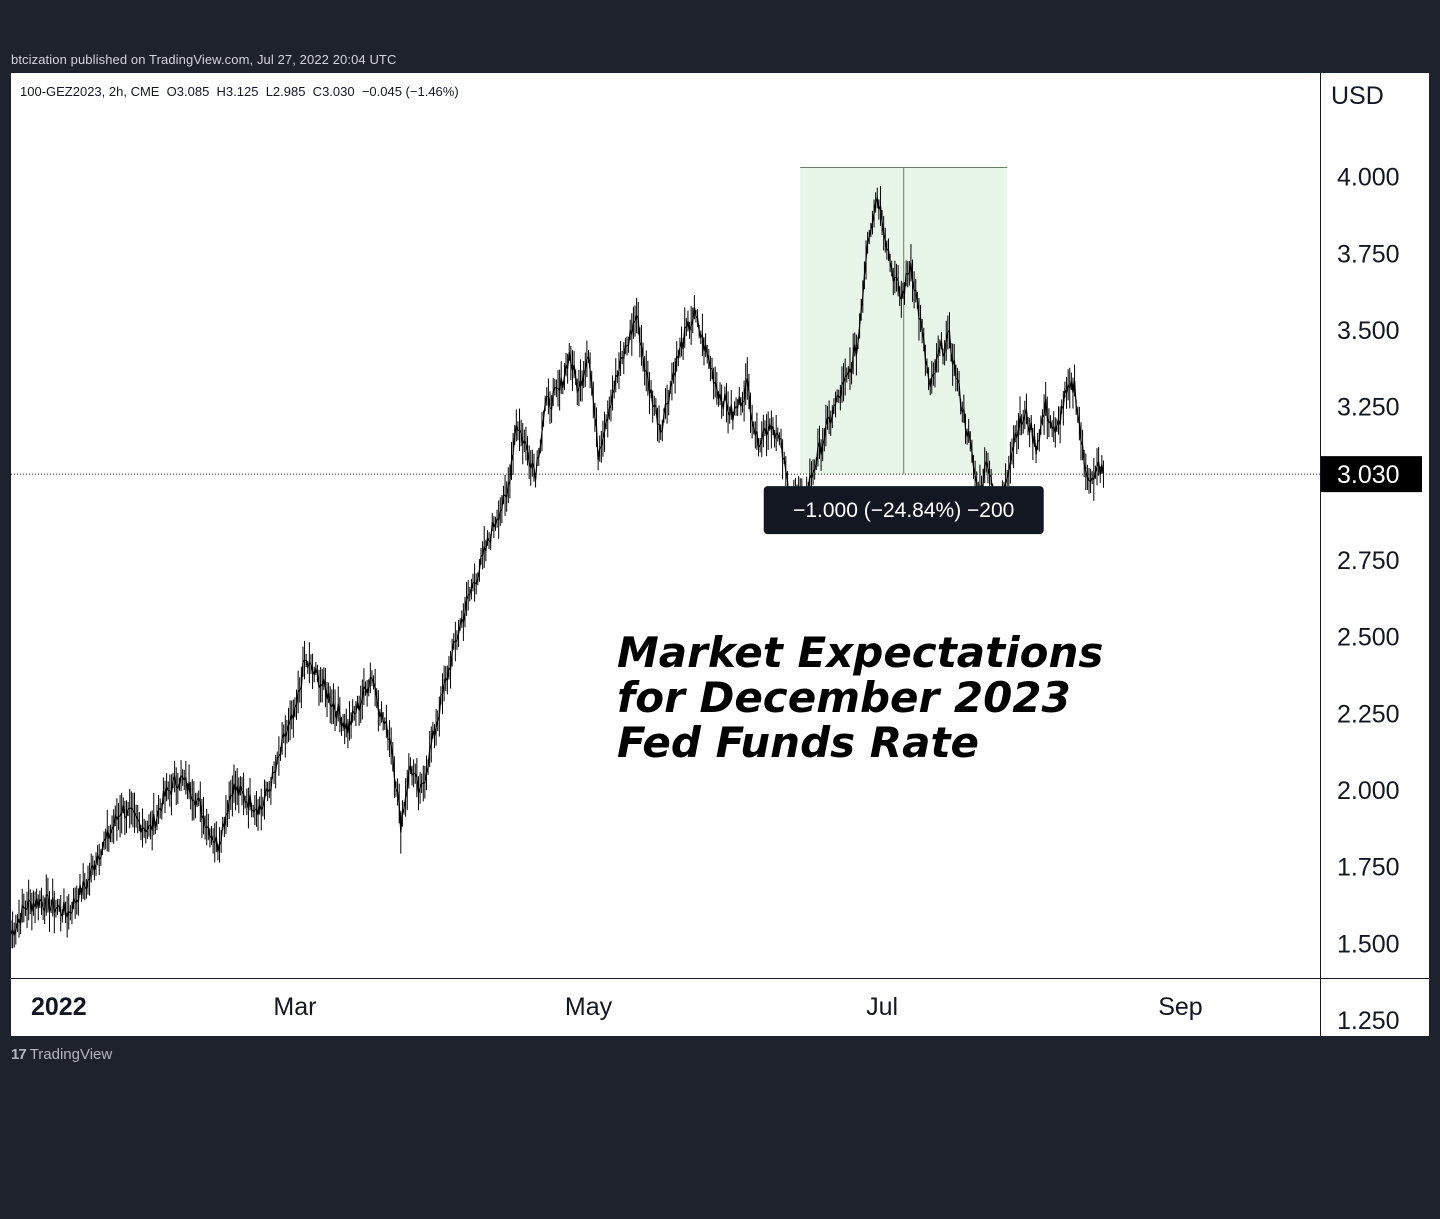  What do you see at coordinates (1368, 561) in the screenshot?
I see `y-tick-label: 2.750` at bounding box center [1368, 561].